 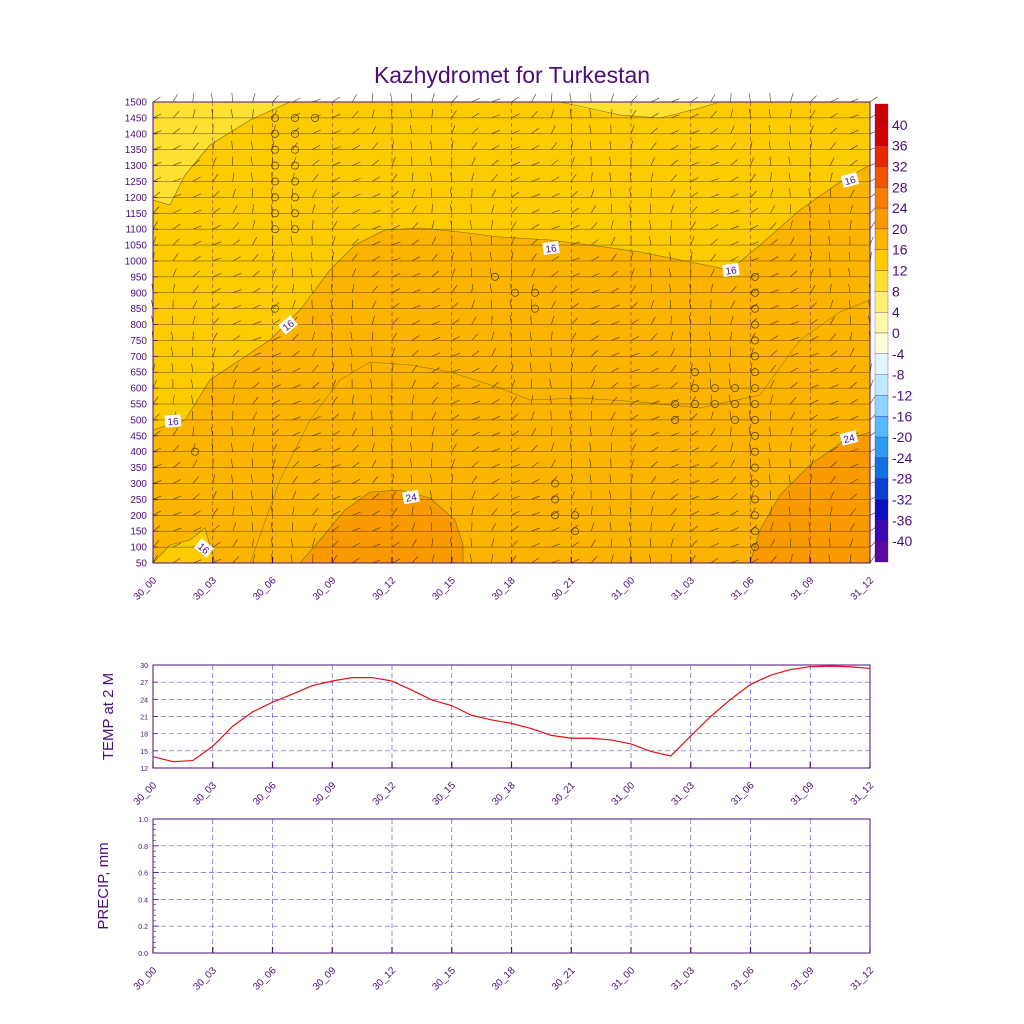 I want to click on colorbar-label: -28, so click(x=902, y=479).